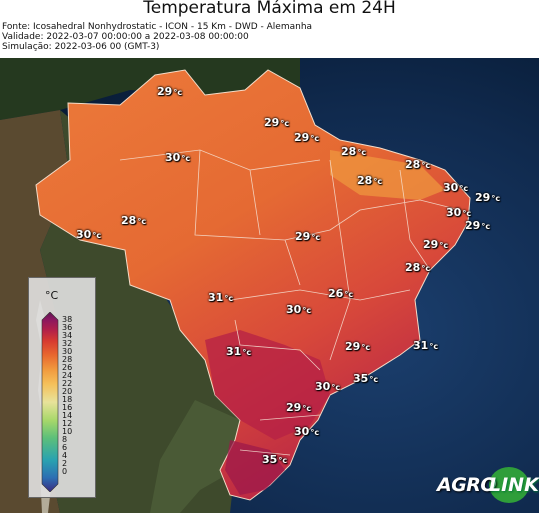 The height and width of the screenshot is (513, 539). I want to click on hot-zone-south, so click(255, 467).